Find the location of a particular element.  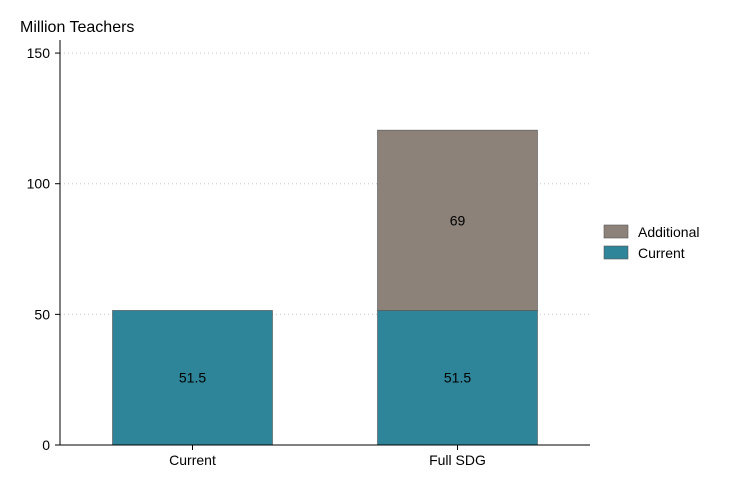

y-tick-label: 0 is located at coordinates (46, 445).